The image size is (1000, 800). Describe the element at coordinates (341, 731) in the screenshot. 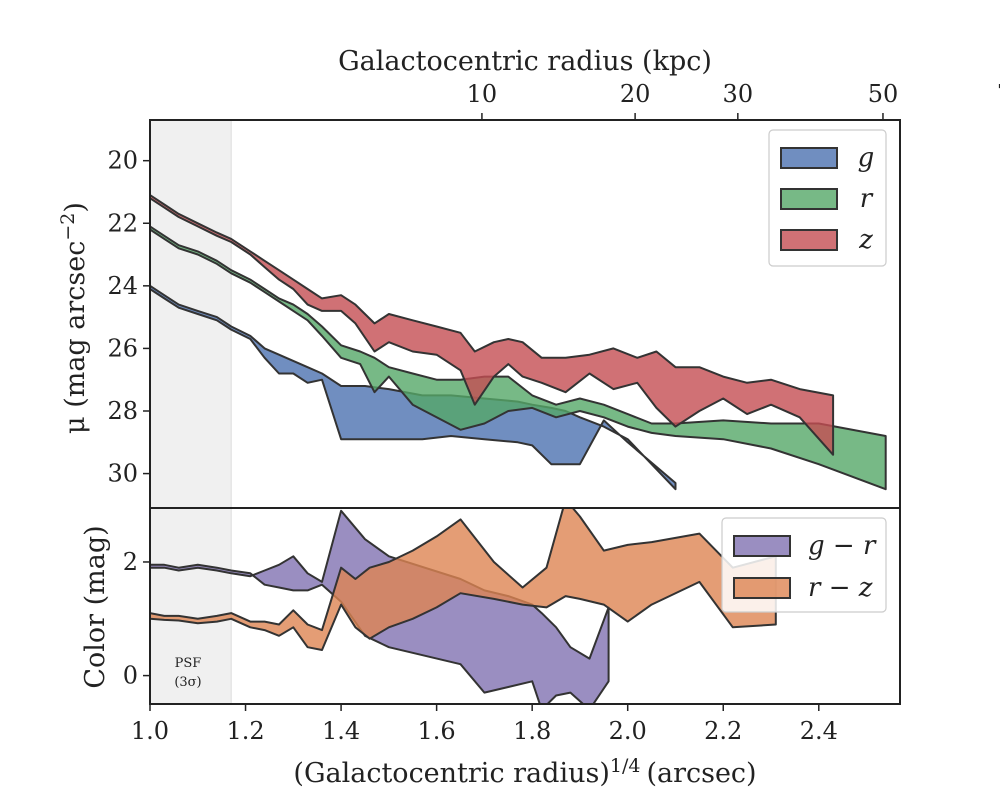

I see `x-tick-label: 1.4` at that location.